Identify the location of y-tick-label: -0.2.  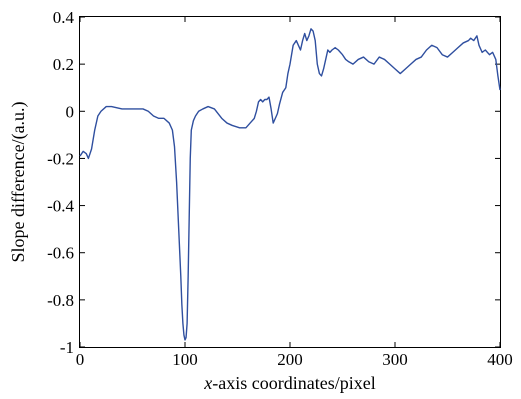
(60, 158).